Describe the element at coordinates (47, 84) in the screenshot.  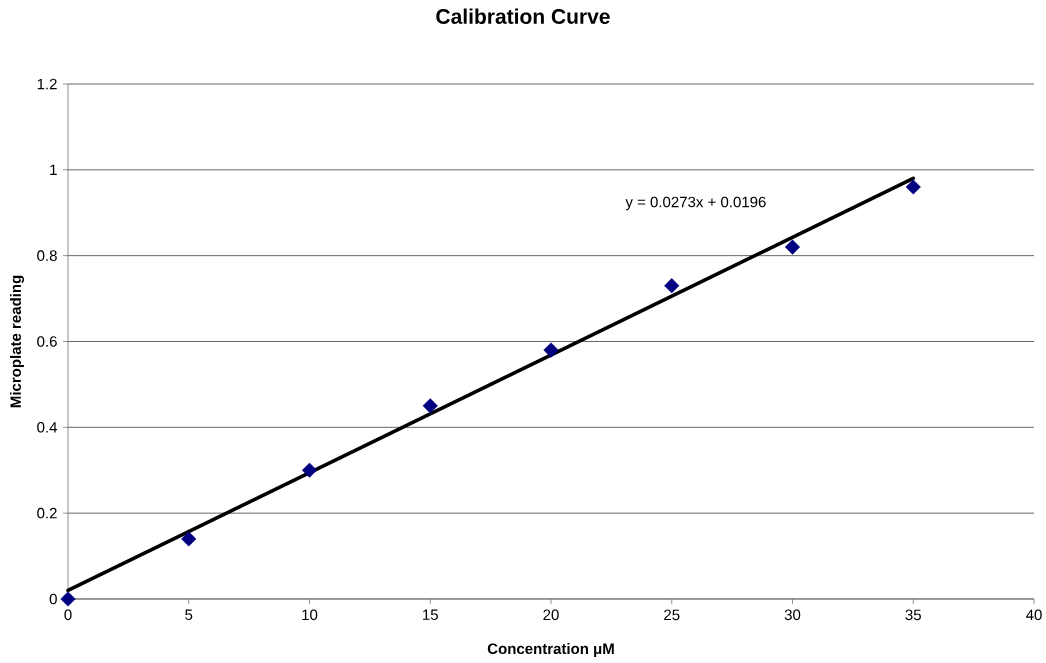
I see `y-tick-label: 1.2` at that location.